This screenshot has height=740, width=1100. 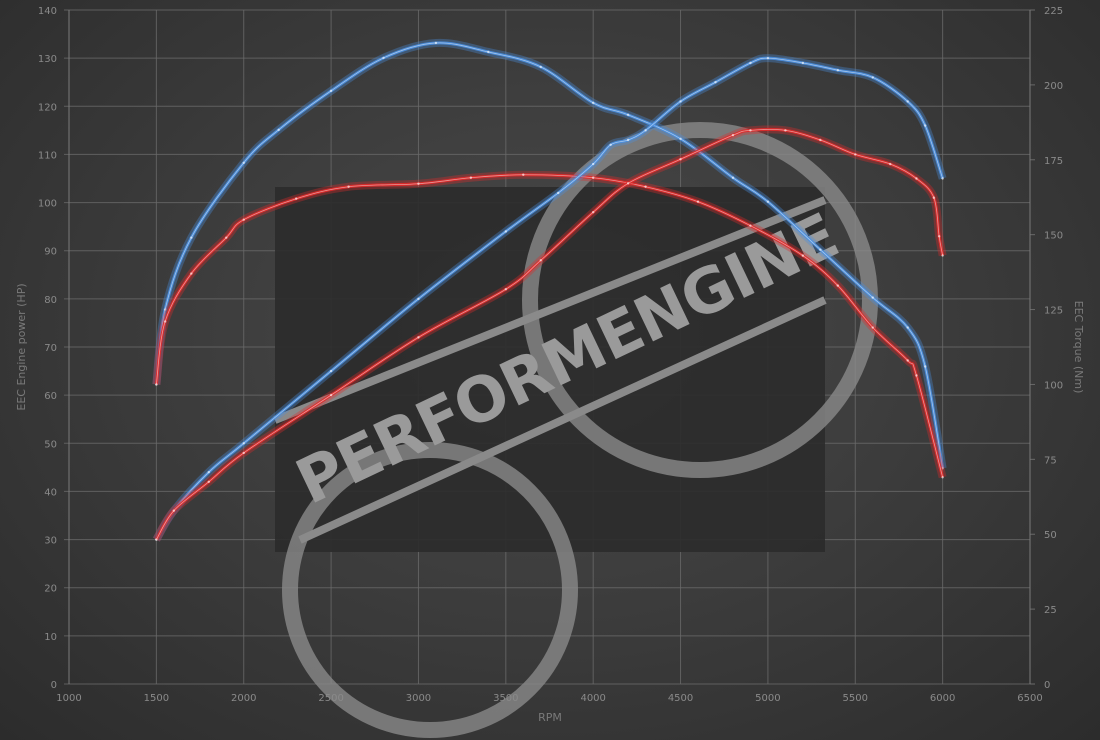 I want to click on x-tick-label: 4500, so click(x=680, y=698).